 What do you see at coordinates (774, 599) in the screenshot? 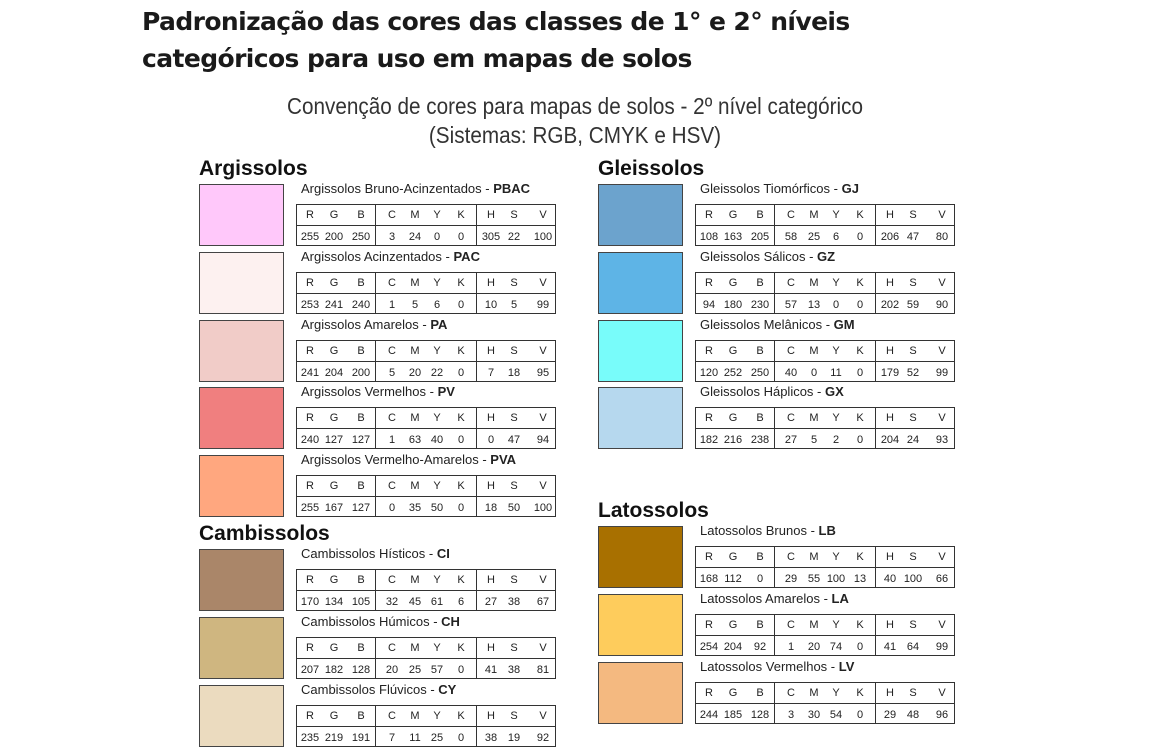
I see `class-name: Latossolos Amarelos - LA` at bounding box center [774, 599].